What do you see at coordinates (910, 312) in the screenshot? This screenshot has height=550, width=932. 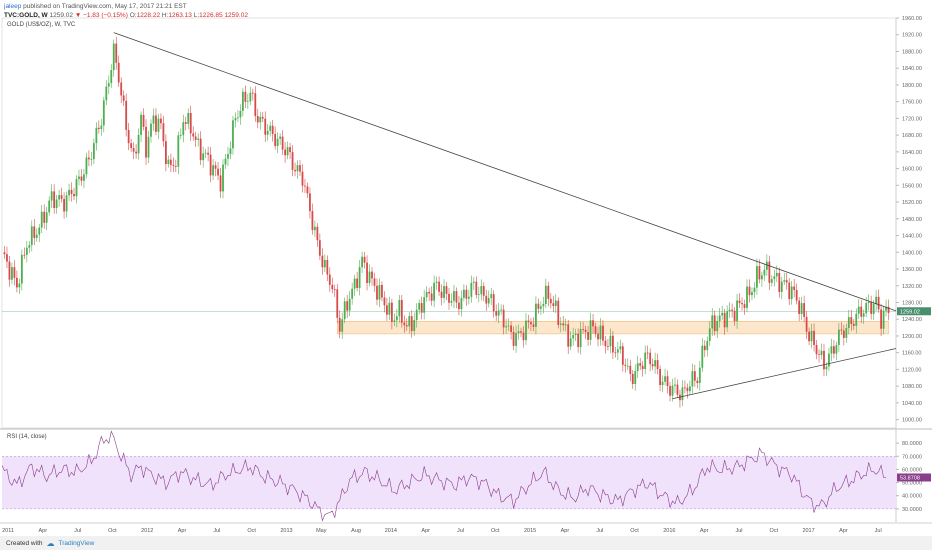 I see `last-price-badge-label: 1259.02` at bounding box center [910, 312].